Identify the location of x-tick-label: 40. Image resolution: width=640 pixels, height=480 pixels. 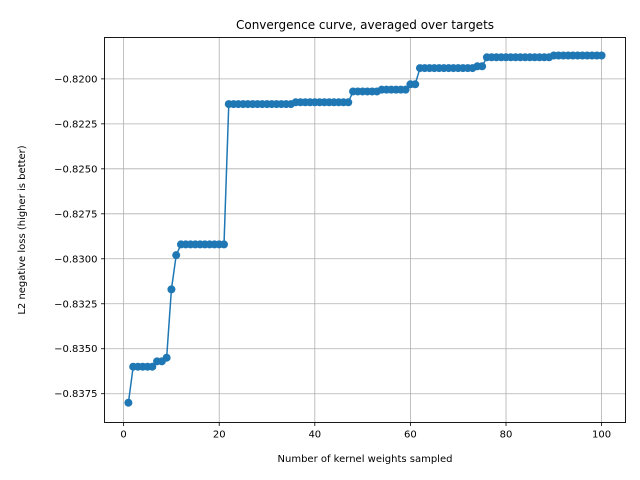
(314, 435).